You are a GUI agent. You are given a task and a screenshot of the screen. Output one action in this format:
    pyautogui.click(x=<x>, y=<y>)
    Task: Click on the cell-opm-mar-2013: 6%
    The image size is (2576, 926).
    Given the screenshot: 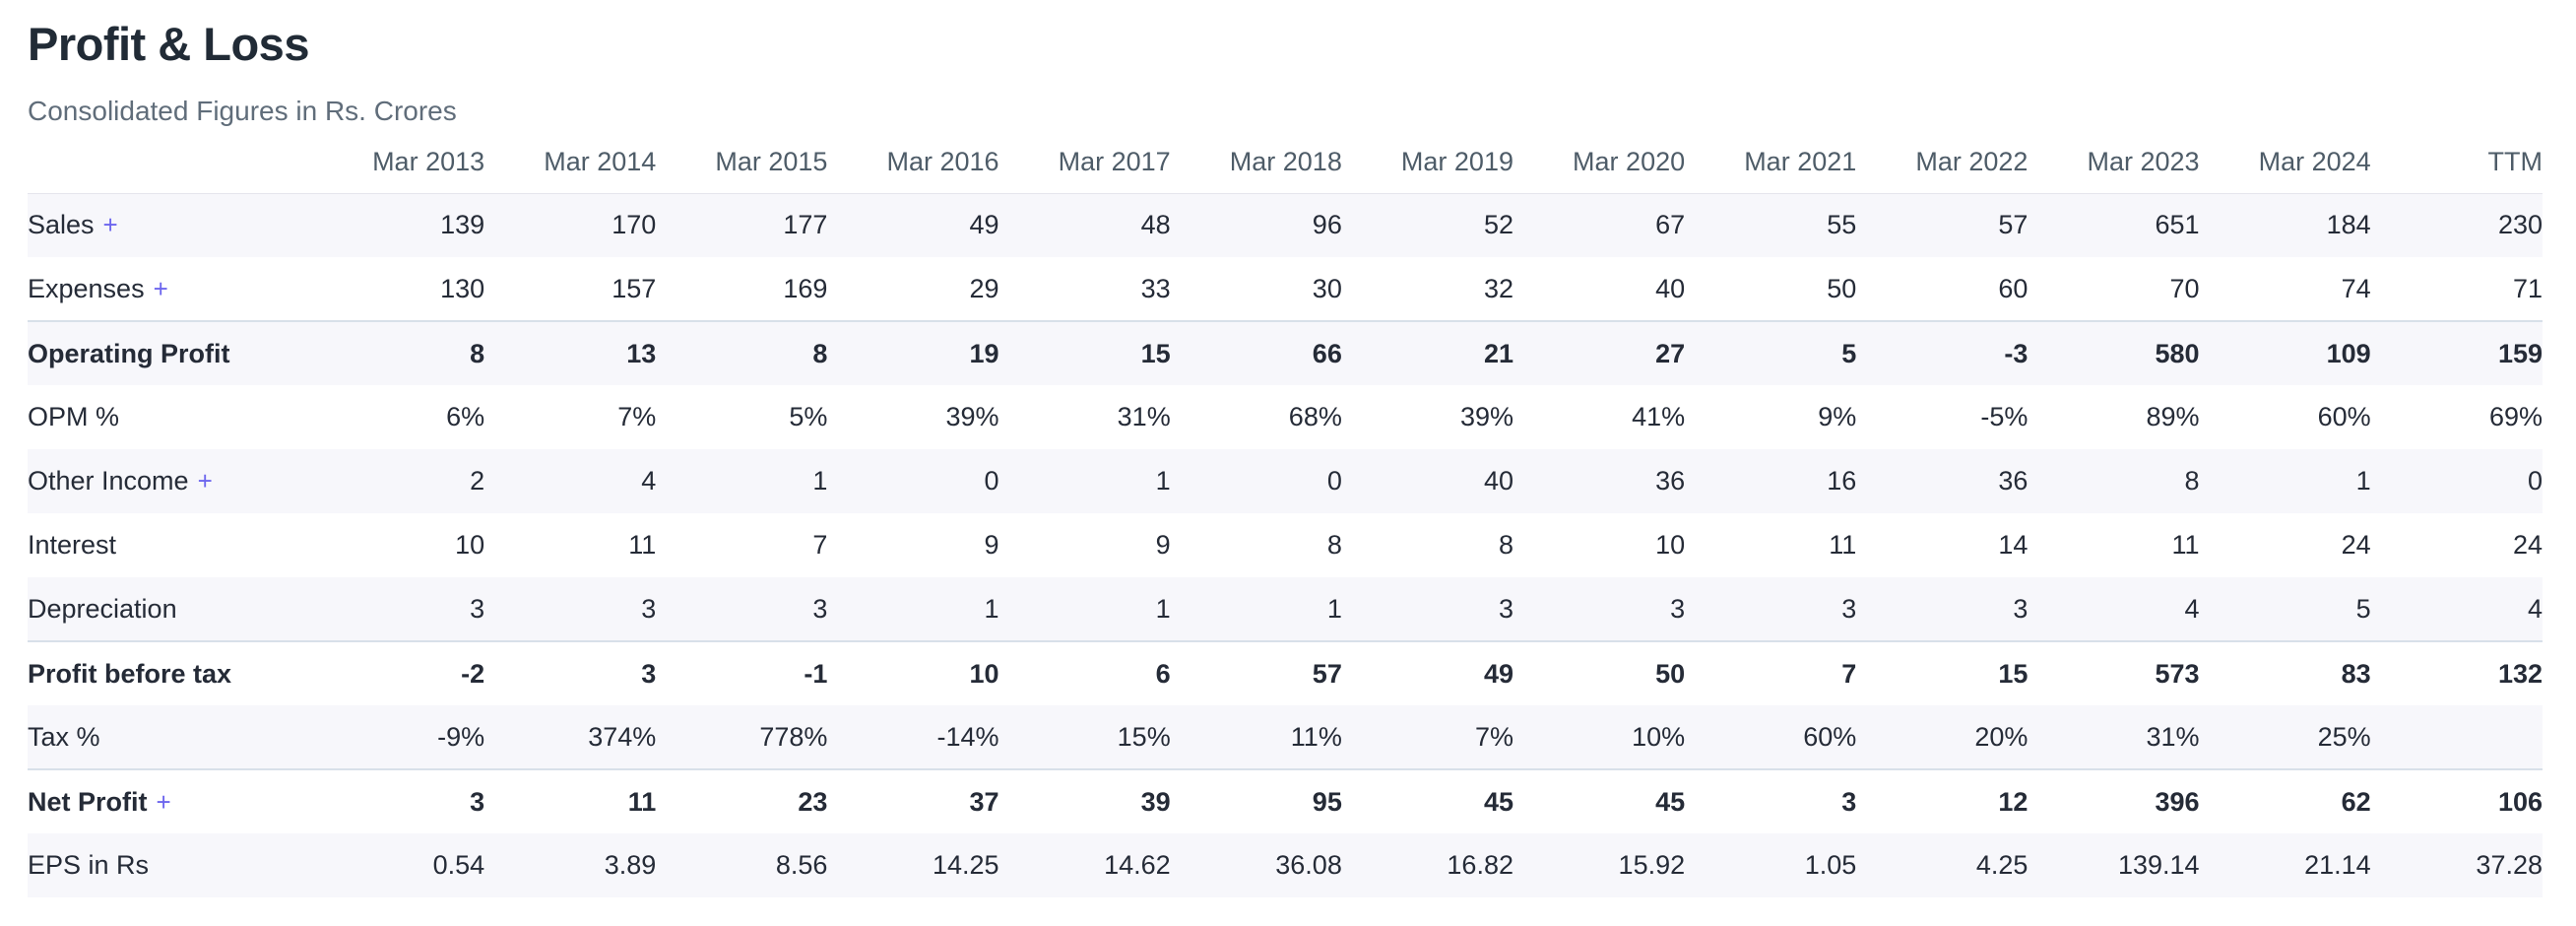 What is the action you would take?
    pyautogui.click(x=465, y=417)
    